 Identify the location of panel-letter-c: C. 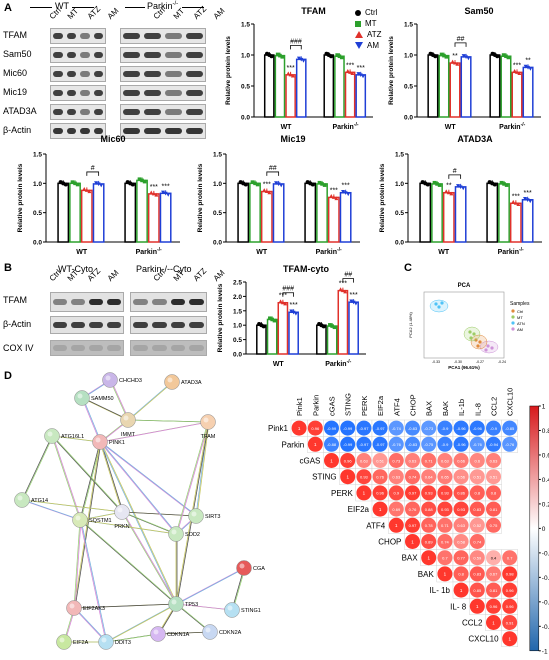
(408, 268).